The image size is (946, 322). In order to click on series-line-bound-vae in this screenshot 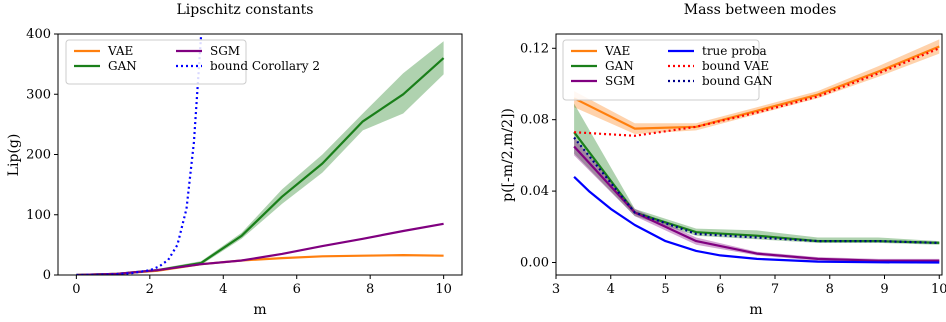, I will do `click(757, 92)`.